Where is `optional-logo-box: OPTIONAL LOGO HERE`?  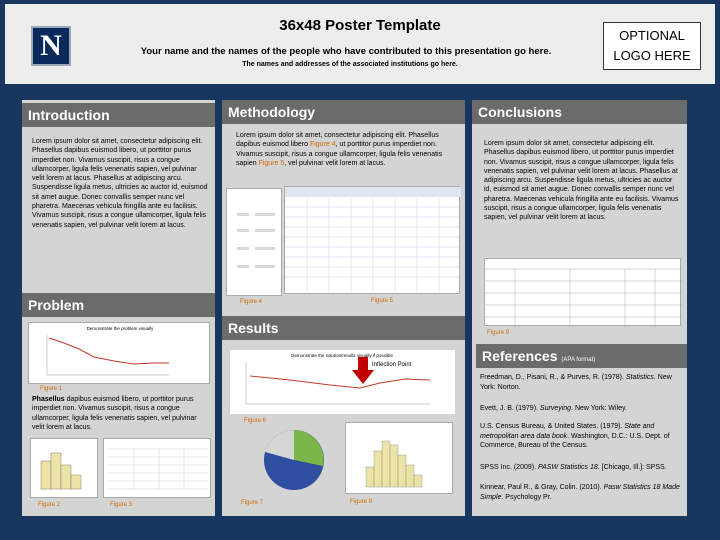 optional-logo-box: OPTIONAL LOGO HERE is located at coordinates (652, 46).